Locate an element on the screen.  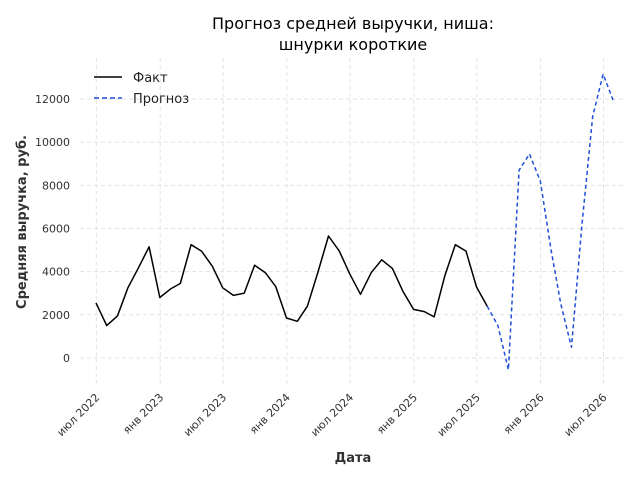
x-axis-label: Дата is located at coordinates (353, 458).